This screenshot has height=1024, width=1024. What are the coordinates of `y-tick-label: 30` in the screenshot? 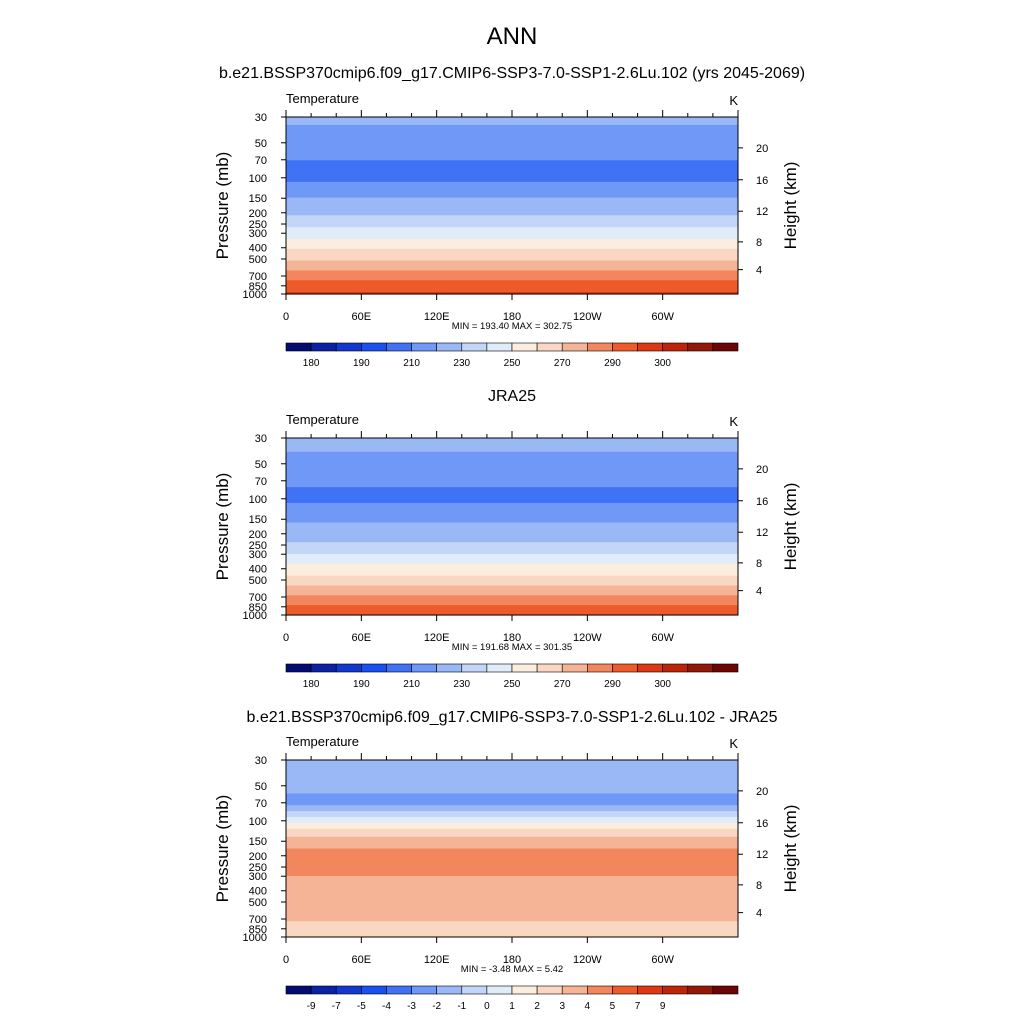 It's located at (261, 439).